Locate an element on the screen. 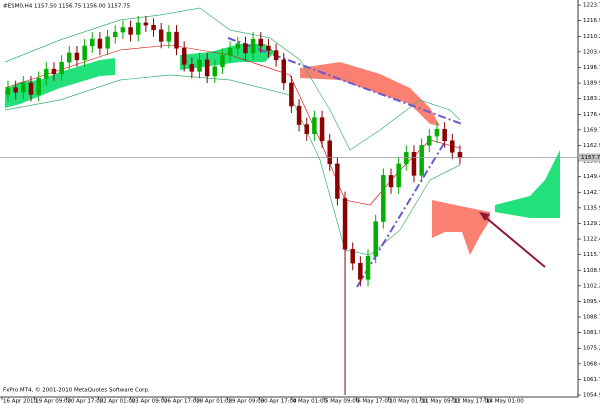 The height and width of the screenshot is (404, 600). y-tick-label: 1061.70 is located at coordinates (591, 380).